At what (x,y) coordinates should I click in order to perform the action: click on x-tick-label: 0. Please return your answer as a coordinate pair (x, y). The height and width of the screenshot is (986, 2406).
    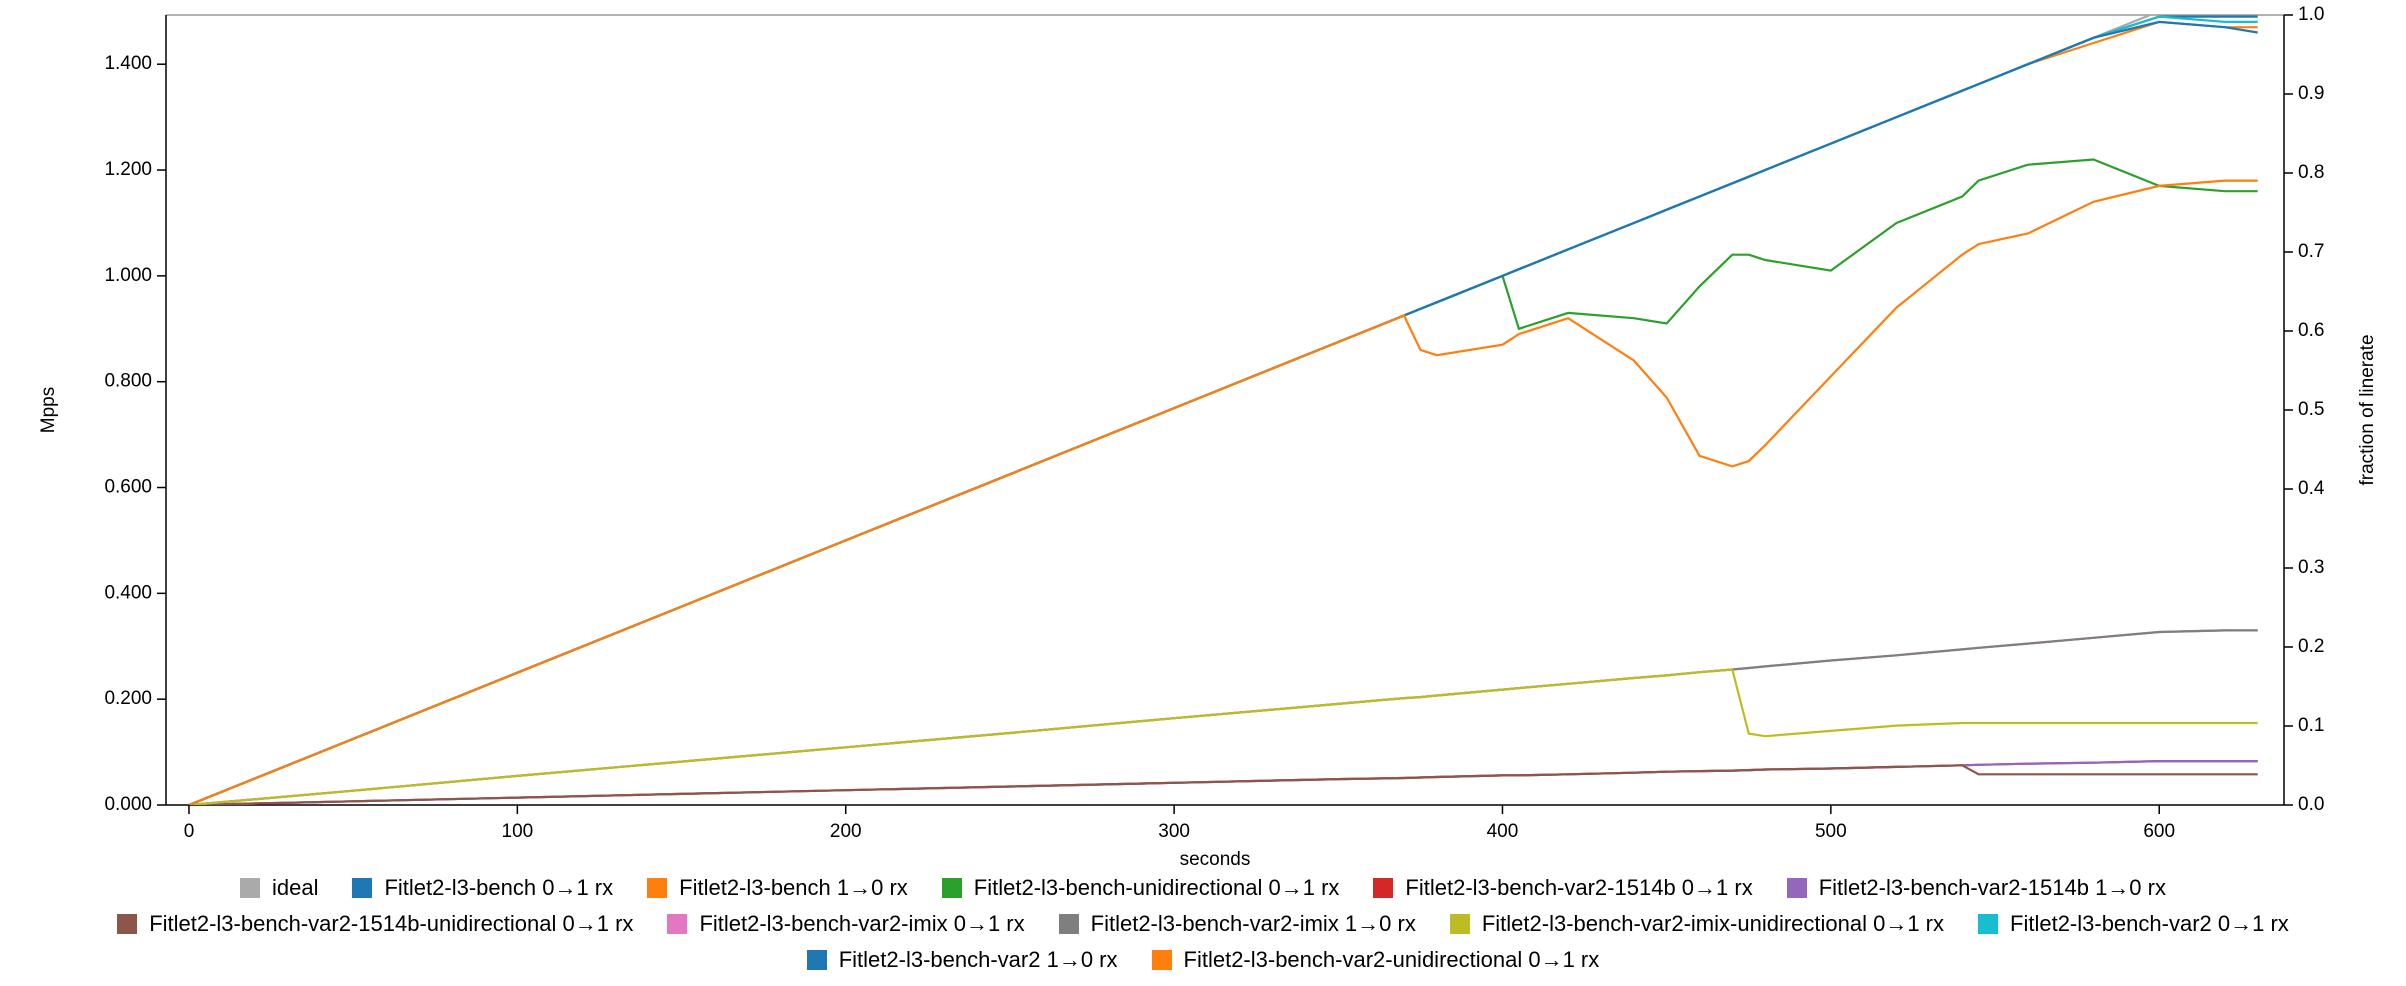
    Looking at the image, I should click on (189, 831).